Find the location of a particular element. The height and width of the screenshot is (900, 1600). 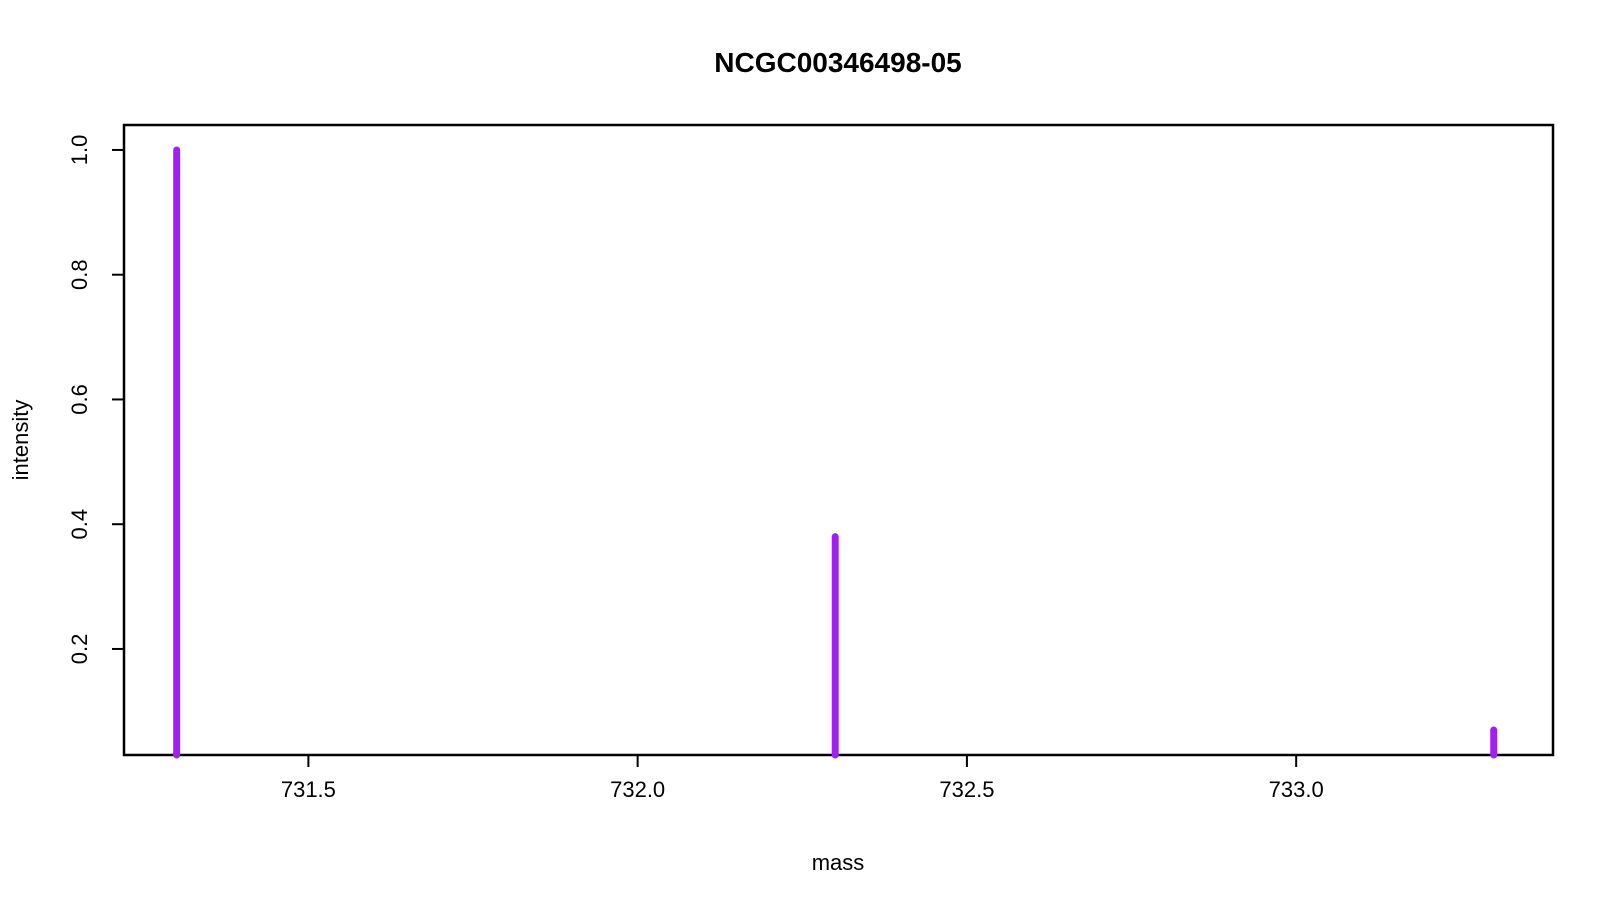

x-tick-label: 731.5 is located at coordinates (308, 789).